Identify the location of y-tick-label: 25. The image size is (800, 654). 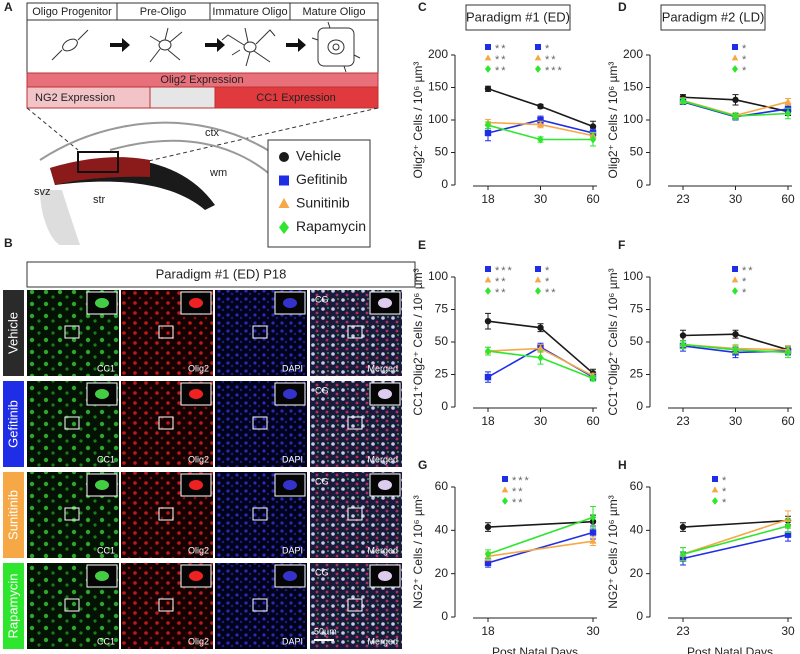
(442, 374).